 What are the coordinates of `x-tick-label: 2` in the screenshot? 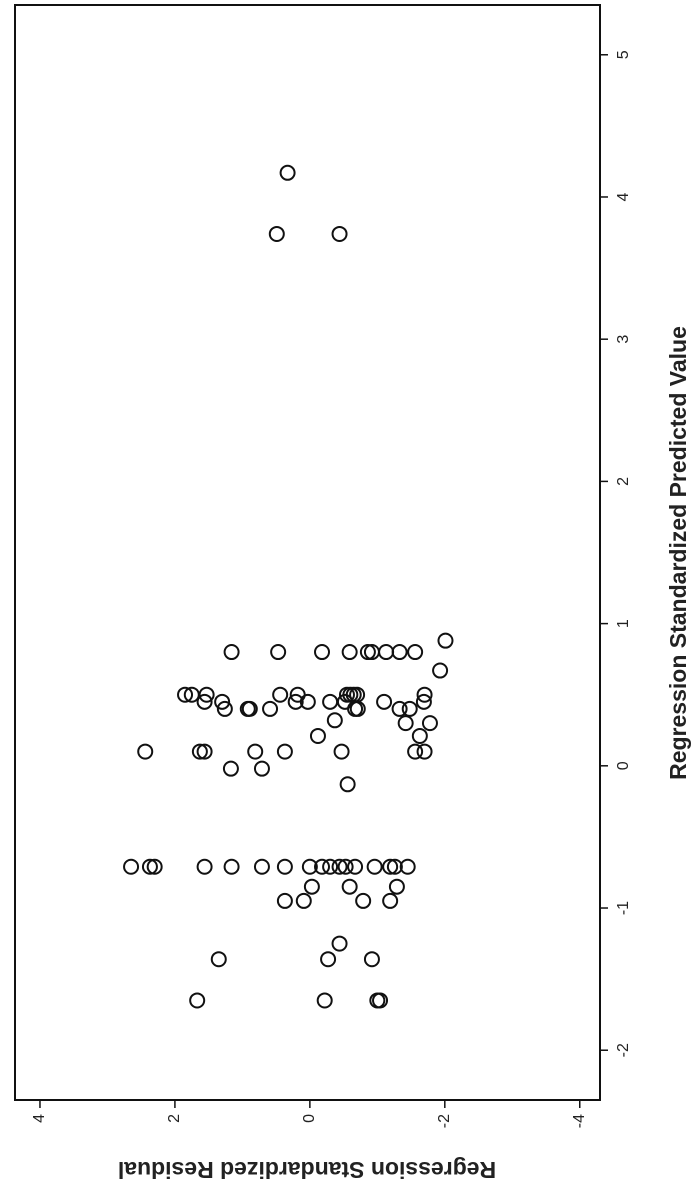 It's located at (623, 481).